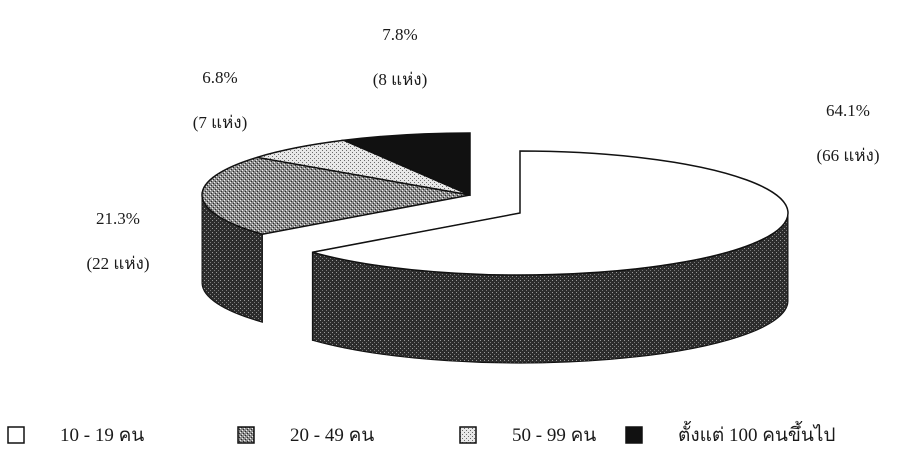  What do you see at coordinates (400, 79) in the screenshot?
I see `slice-count-label: (8 แห่ง)` at bounding box center [400, 79].